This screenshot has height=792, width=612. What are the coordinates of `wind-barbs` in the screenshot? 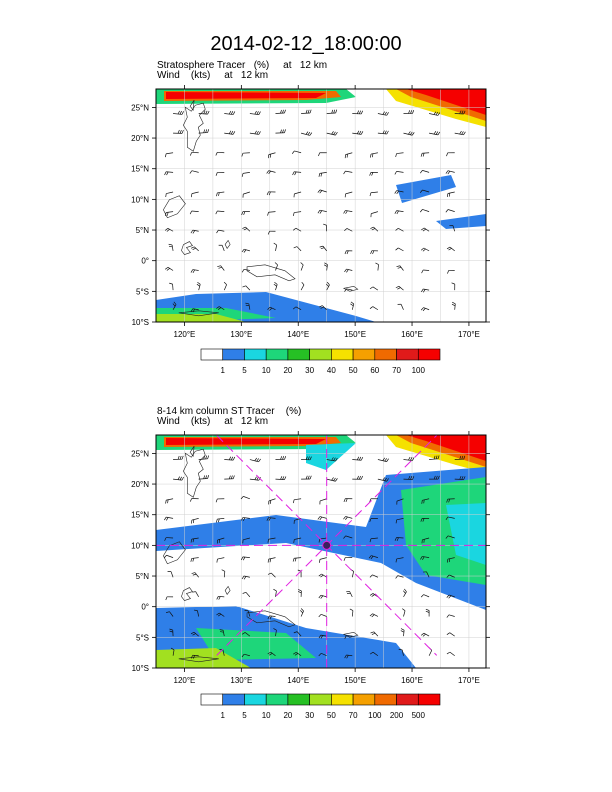 It's located at (315, 211).